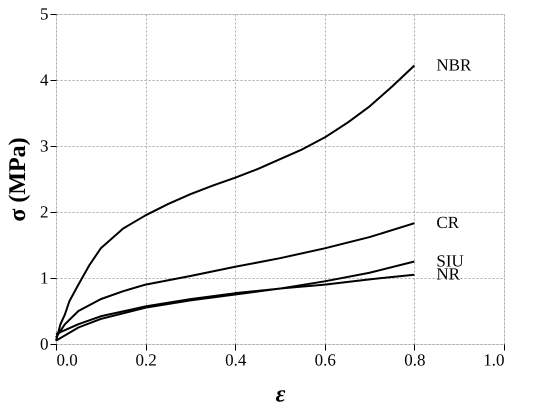  I want to click on x-tick-label: 0.4, so click(236, 360).